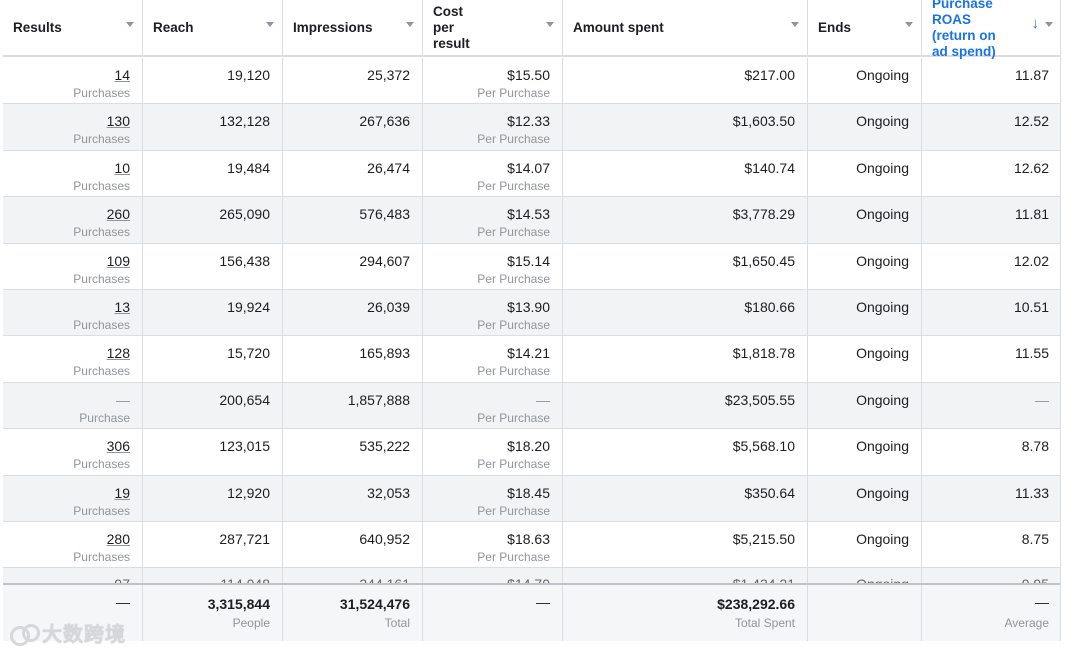  What do you see at coordinates (759, 399) in the screenshot?
I see `spent-value: $23,505.55` at bounding box center [759, 399].